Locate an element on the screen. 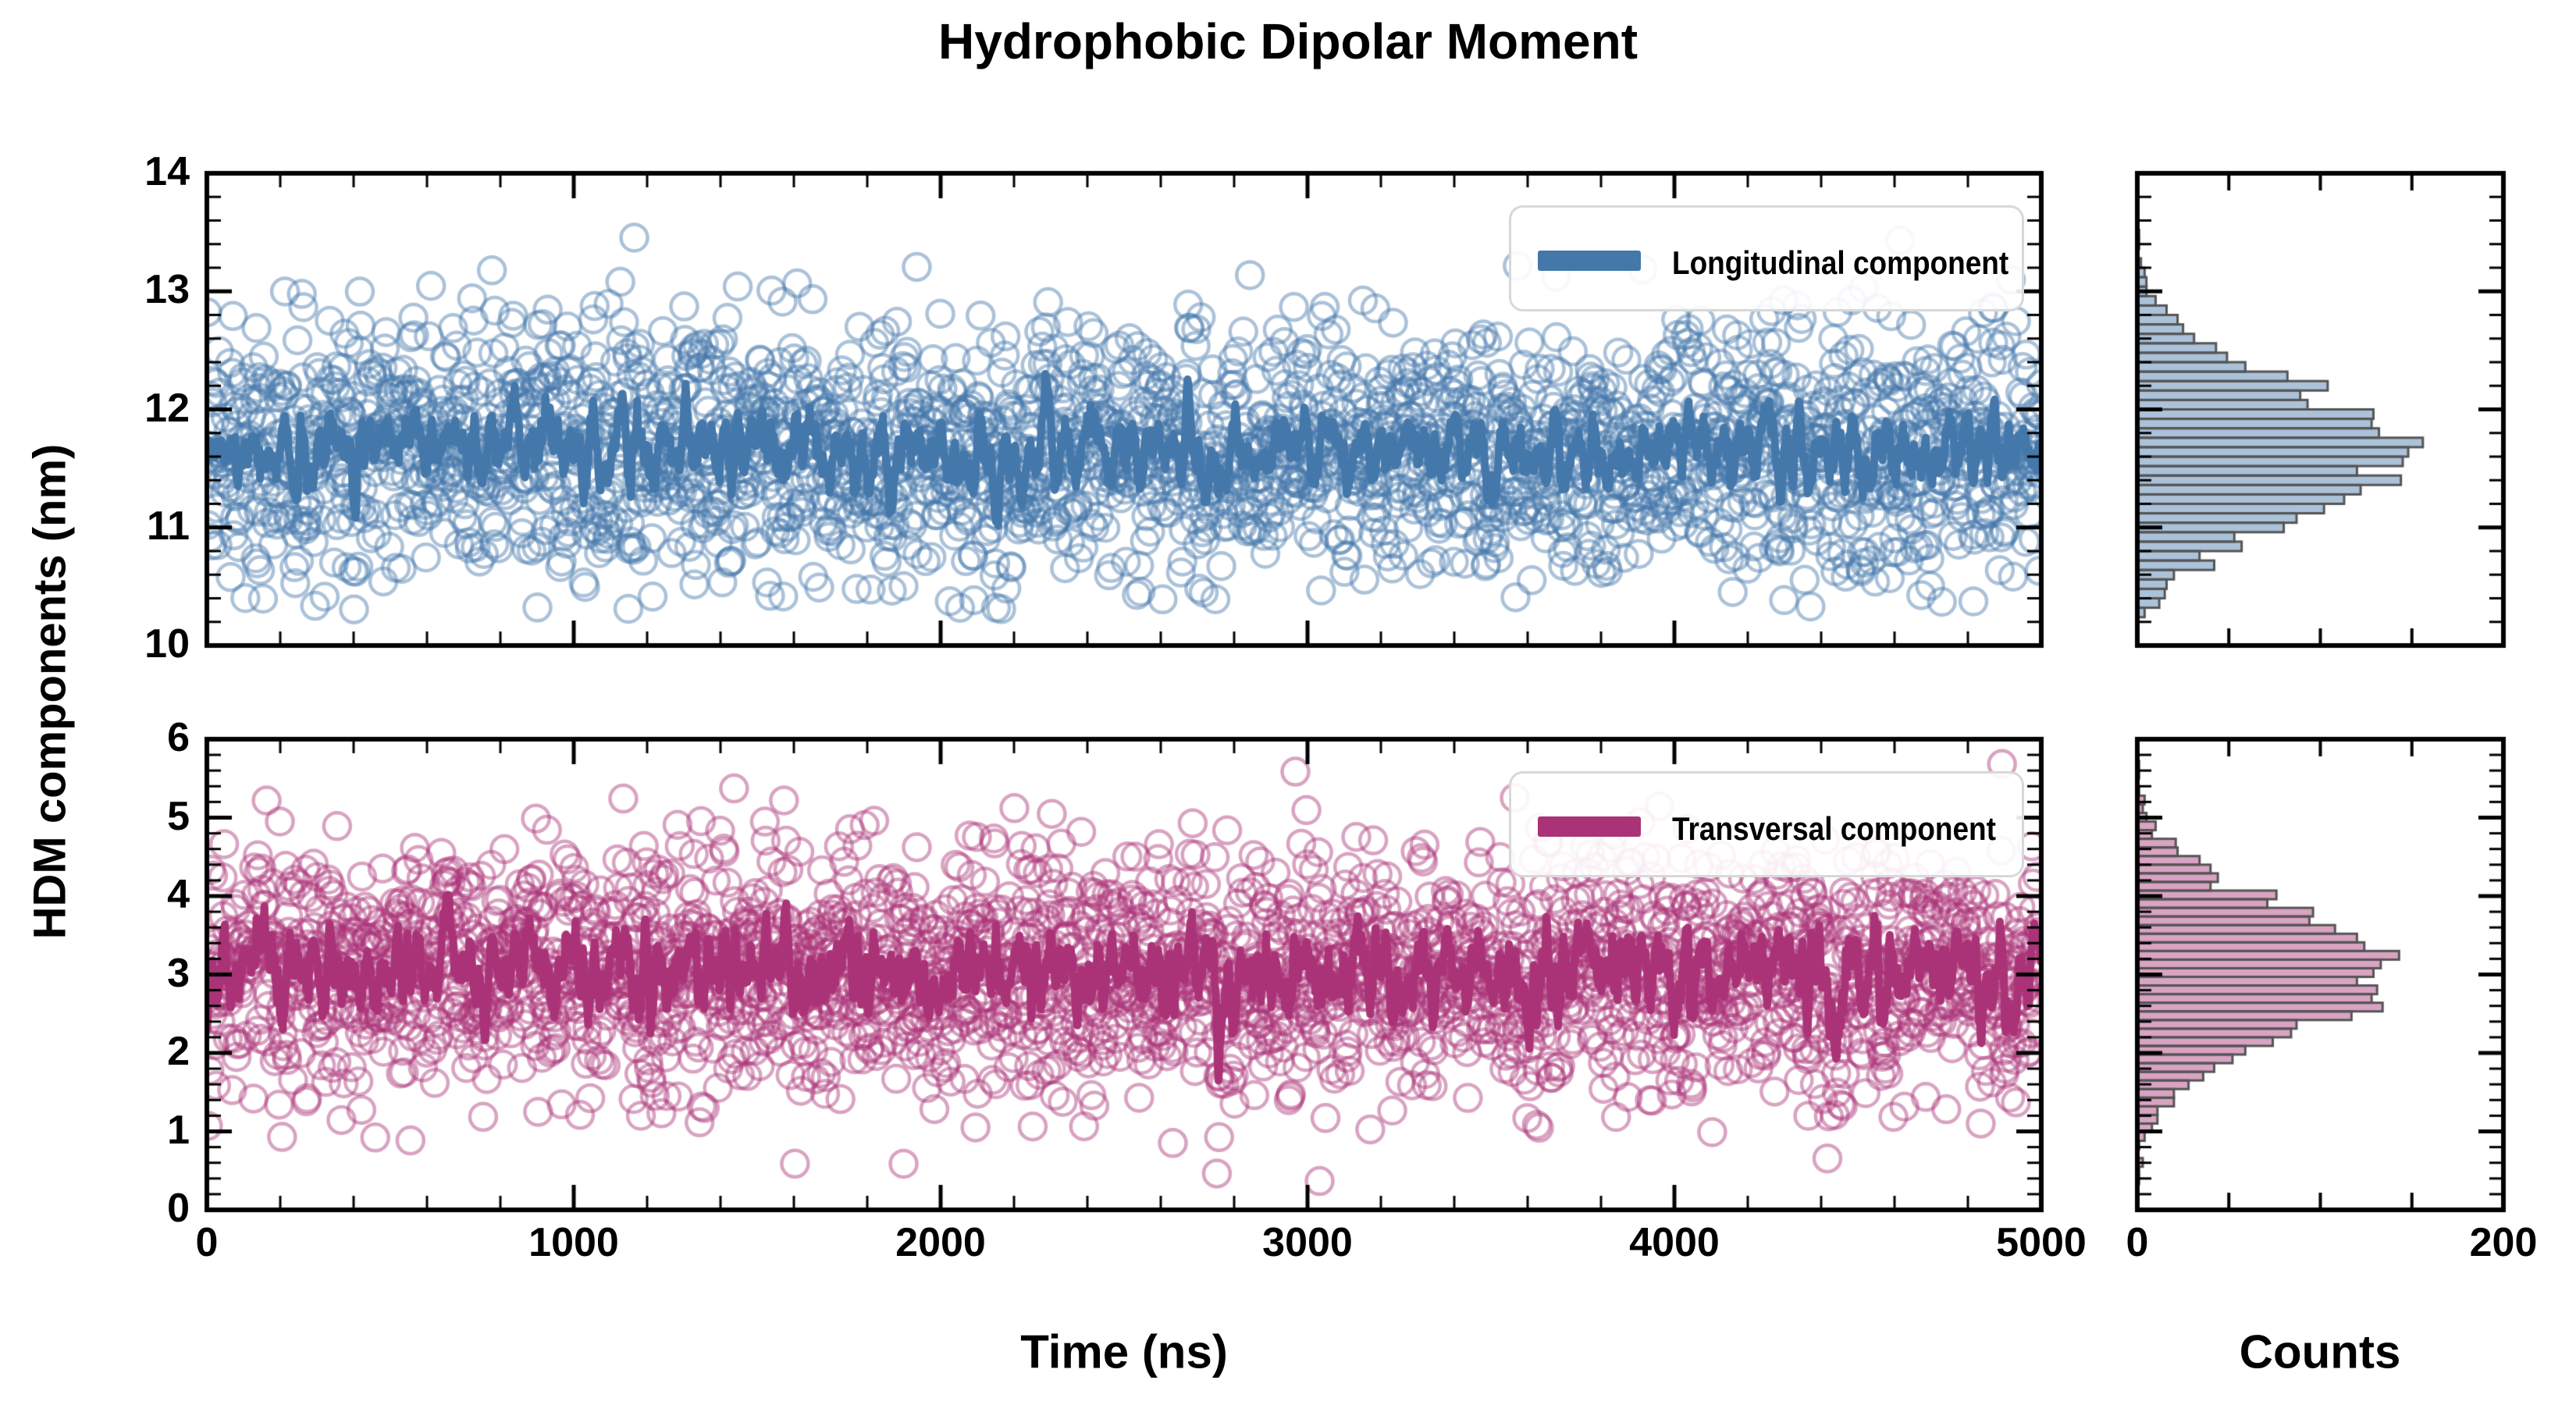 Image resolution: width=2576 pixels, height=1405 pixels. x-tick-label: 3000 is located at coordinates (1307, 1242).